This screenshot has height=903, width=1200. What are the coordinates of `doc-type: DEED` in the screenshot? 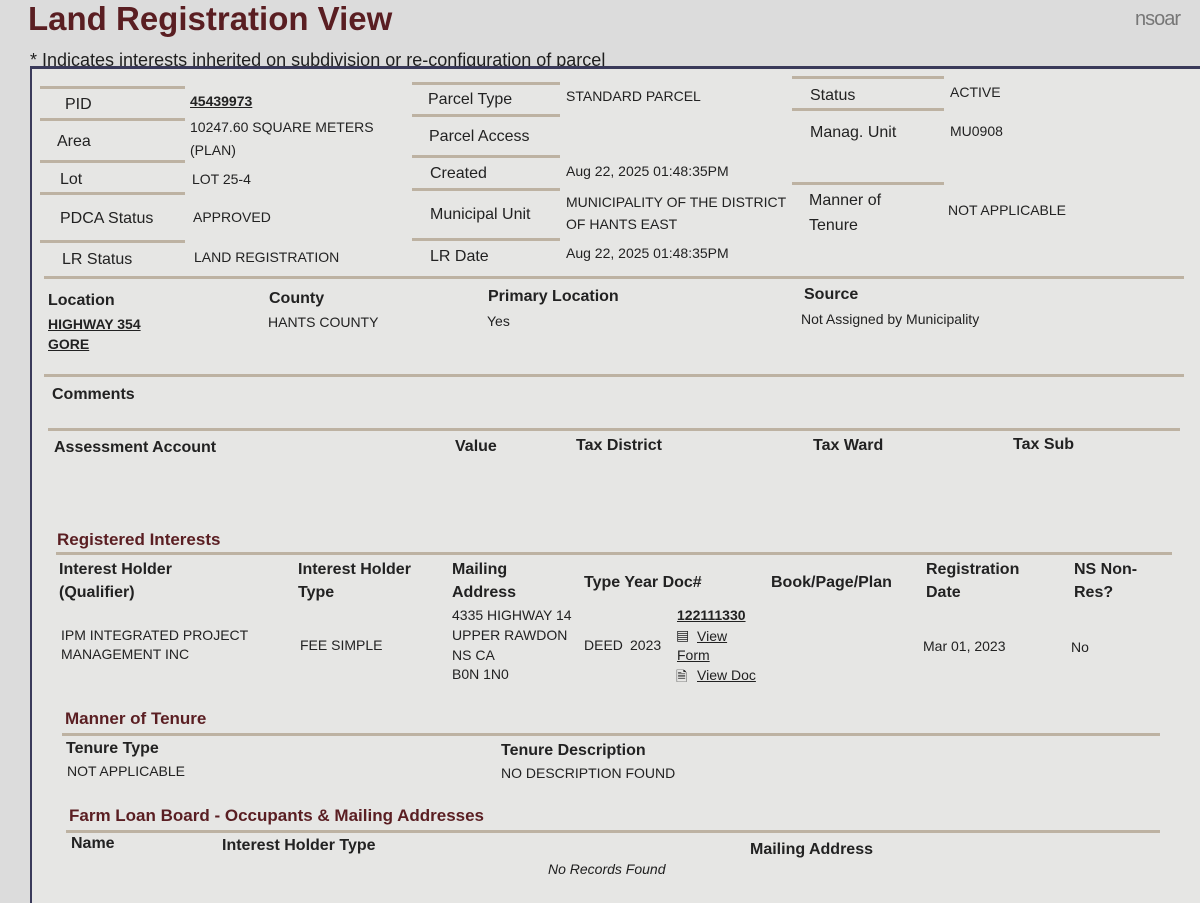 It's located at (603, 645).